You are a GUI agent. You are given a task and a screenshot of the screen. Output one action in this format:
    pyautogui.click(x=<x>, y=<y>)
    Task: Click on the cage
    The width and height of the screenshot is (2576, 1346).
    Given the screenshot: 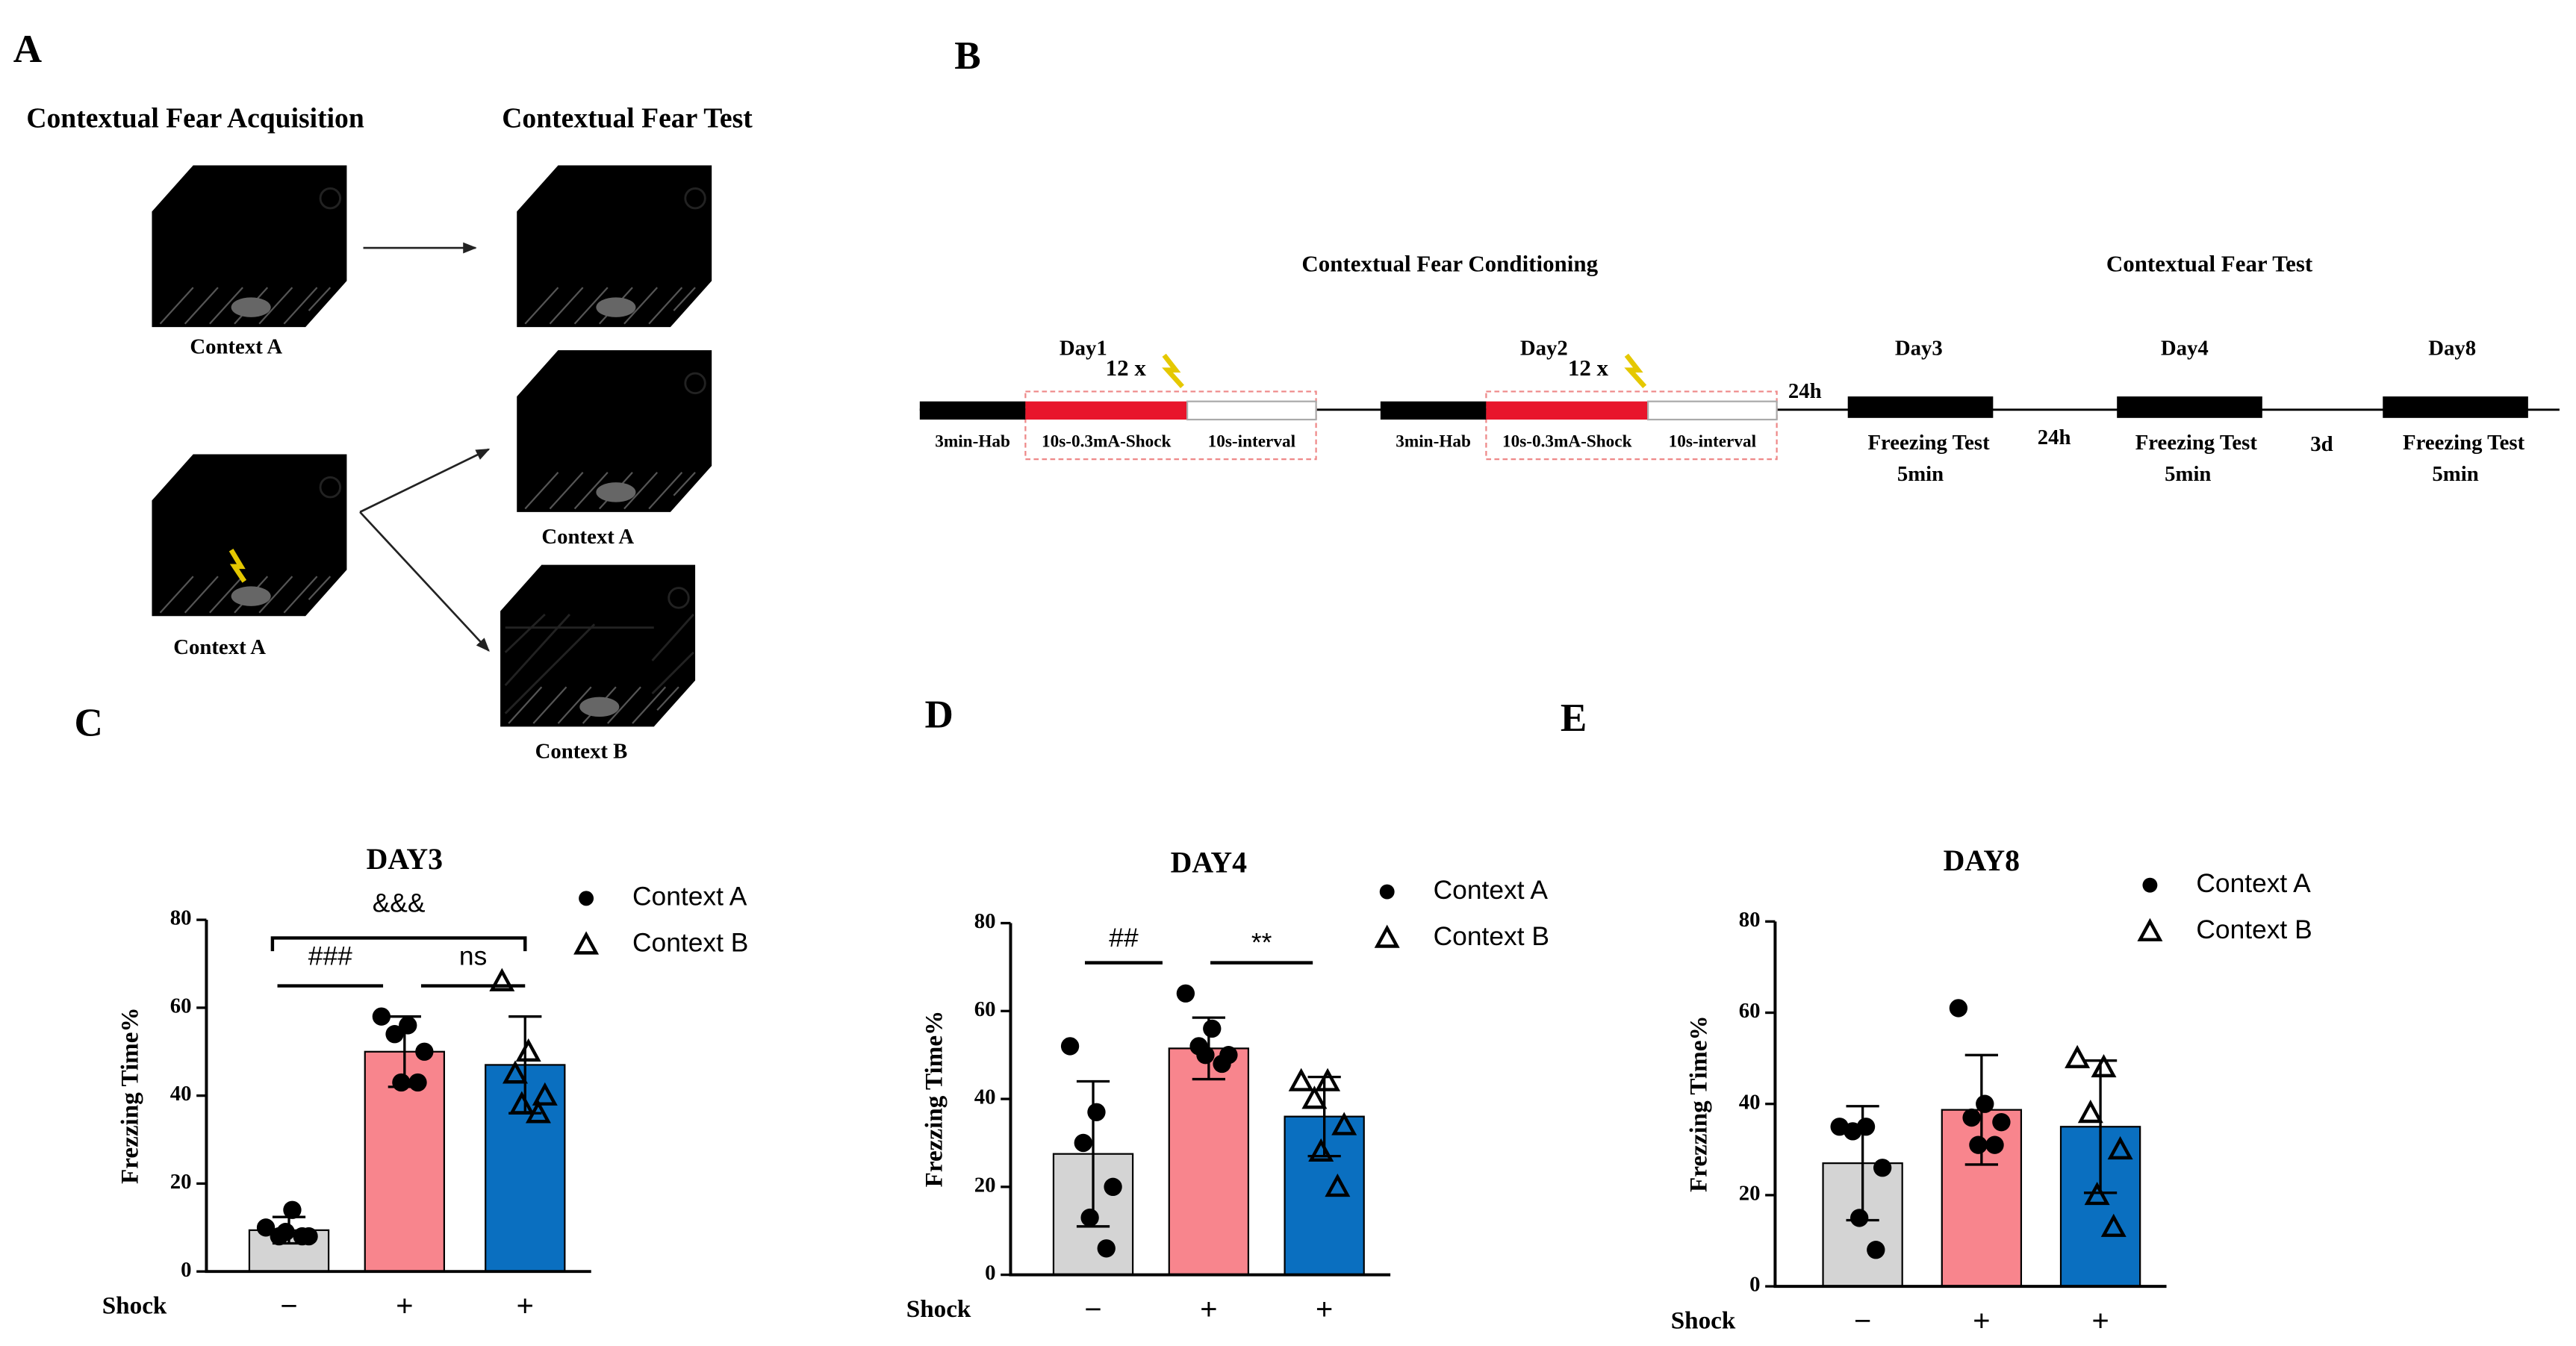 What is the action you would take?
    pyautogui.click(x=432, y=446)
    